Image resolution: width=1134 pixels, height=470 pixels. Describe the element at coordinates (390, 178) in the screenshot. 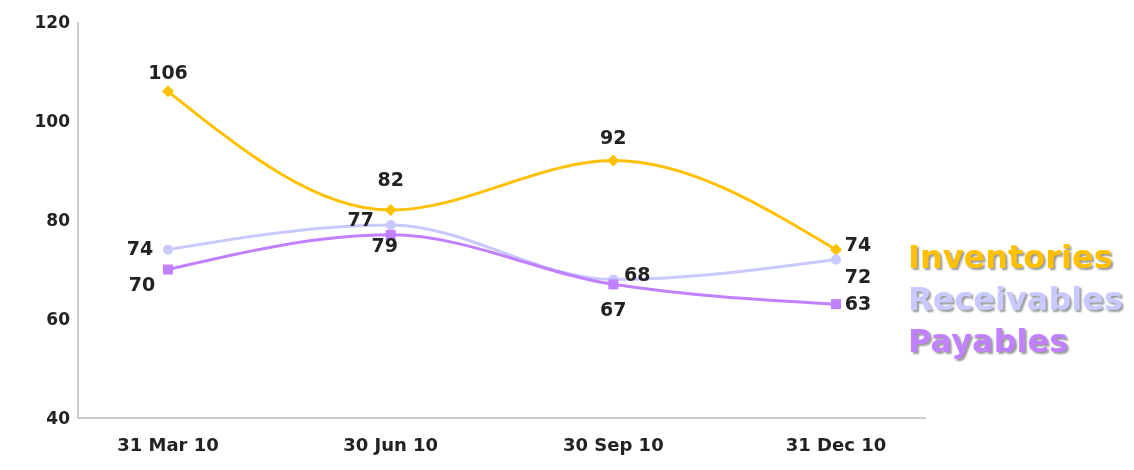

I see `data-label: 82` at that location.